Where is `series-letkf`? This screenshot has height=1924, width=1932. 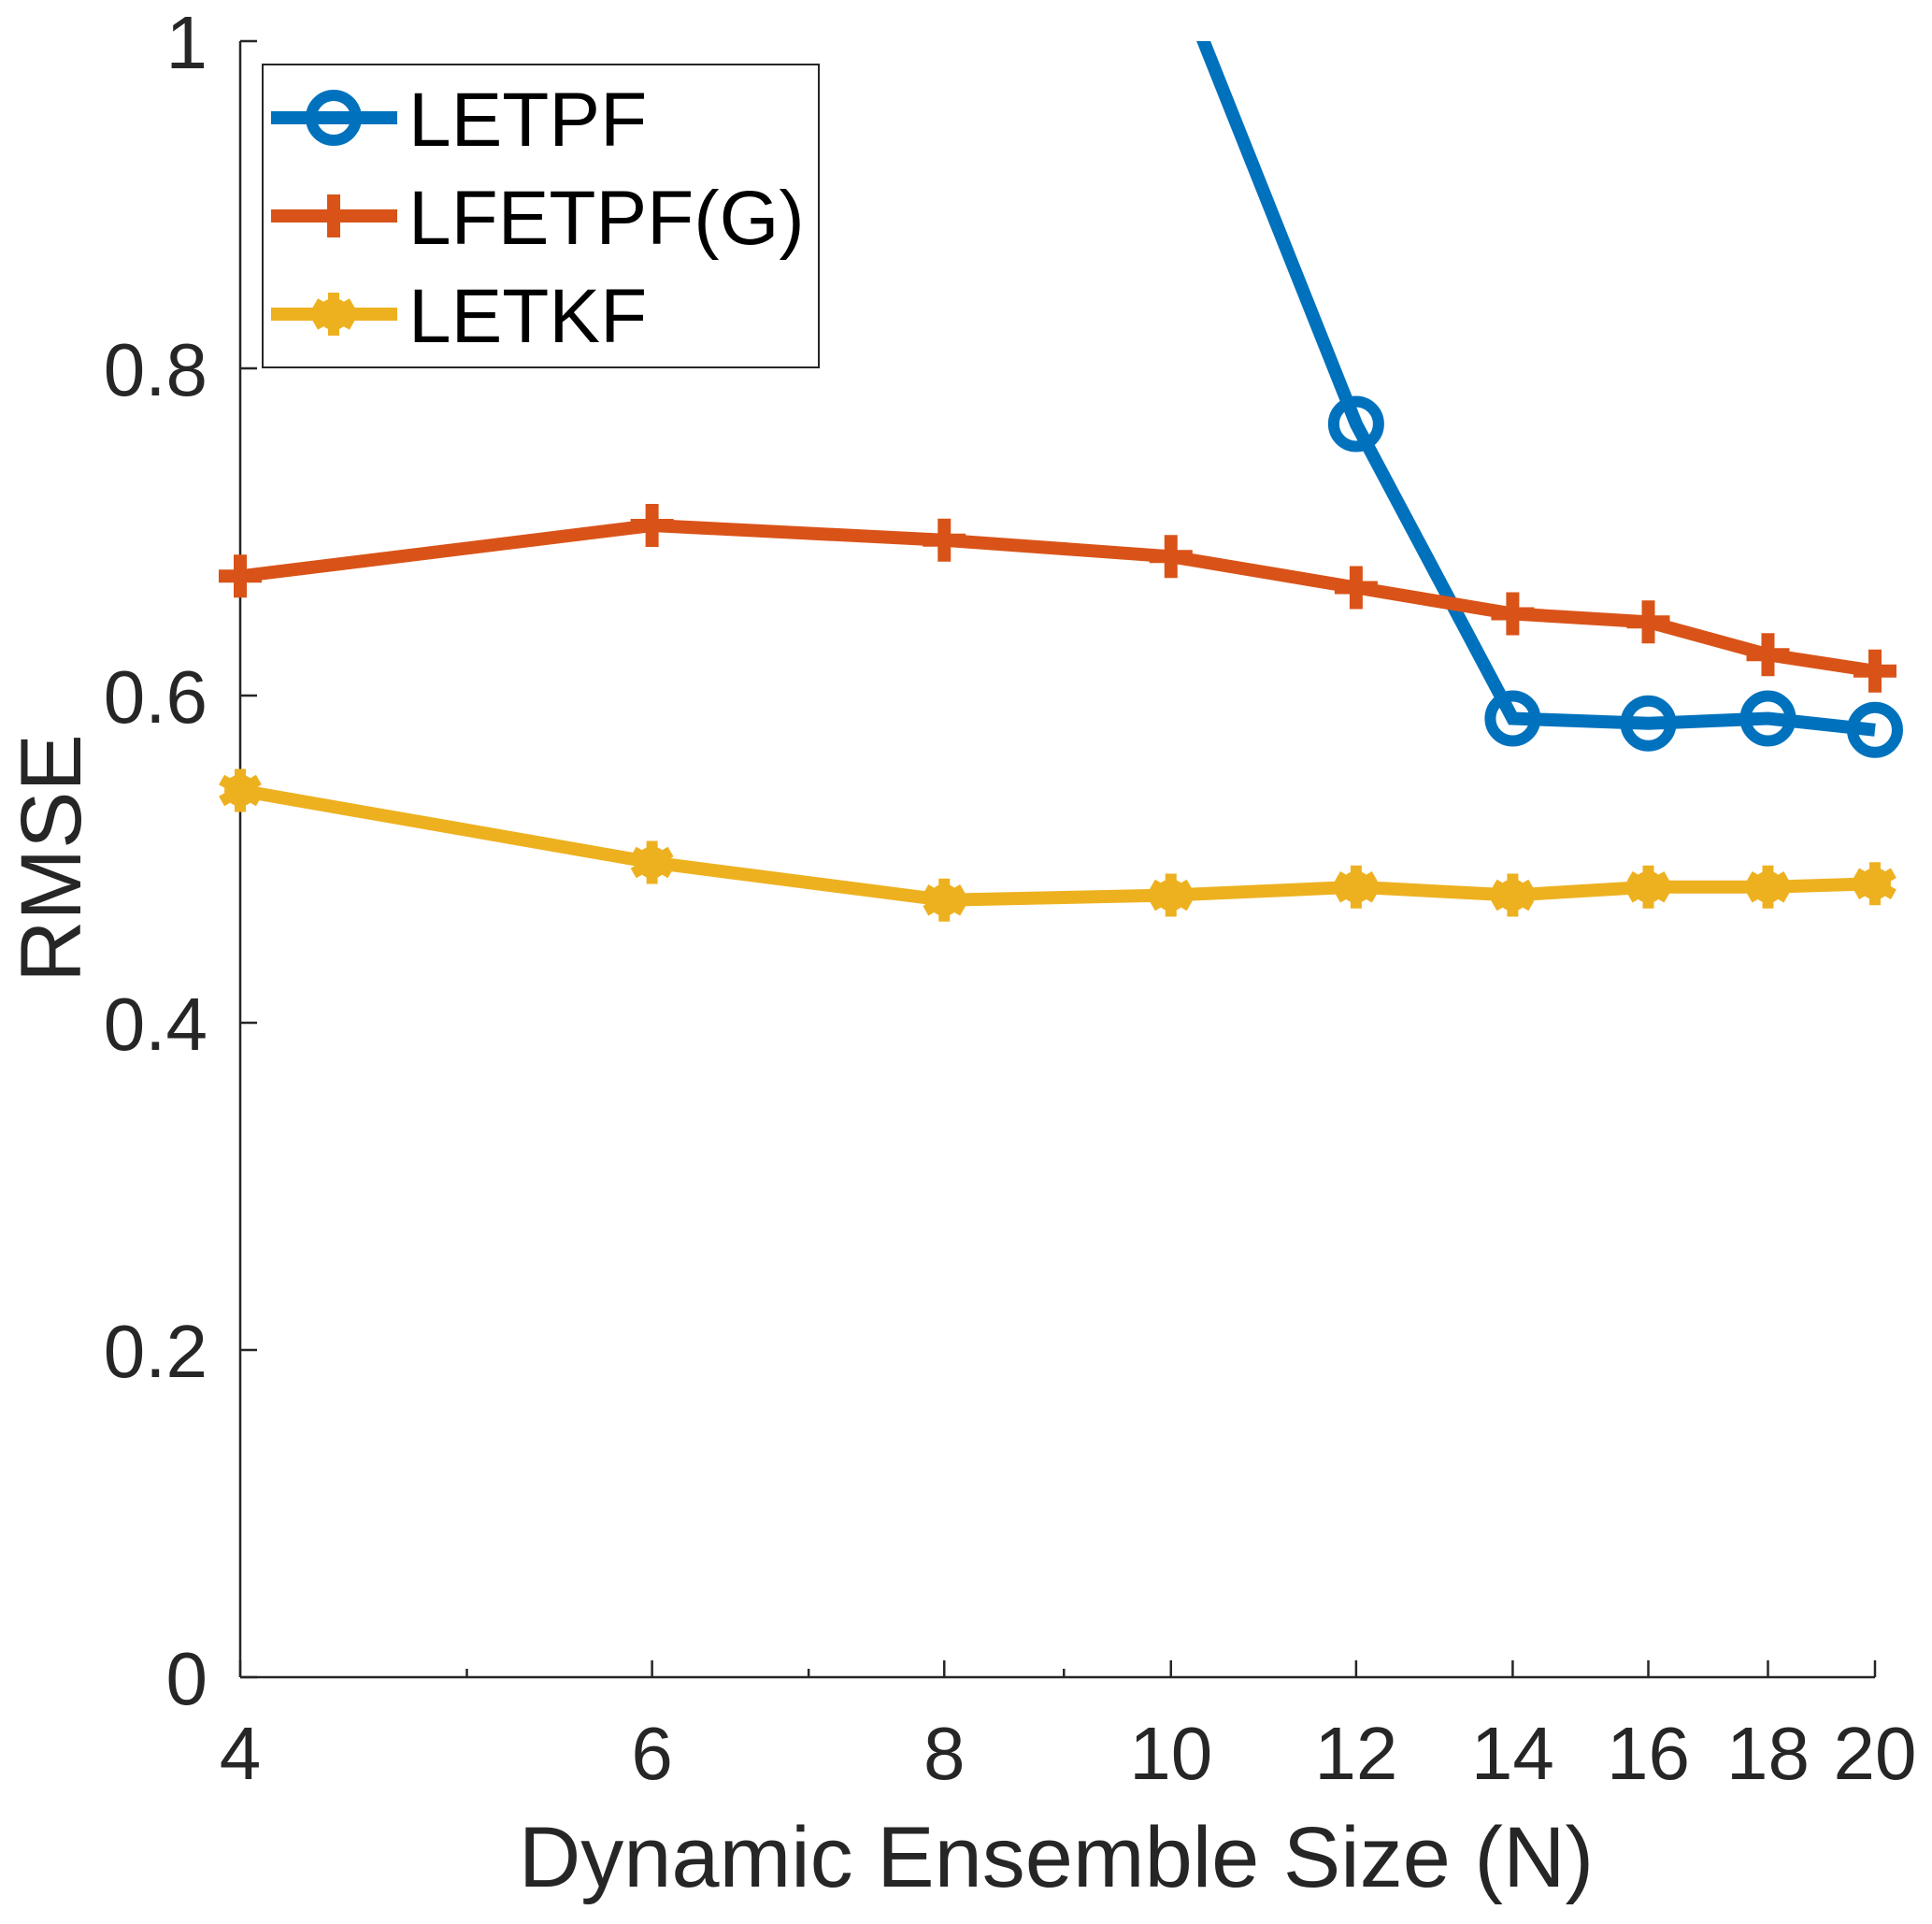 series-letkf is located at coordinates (1057, 845).